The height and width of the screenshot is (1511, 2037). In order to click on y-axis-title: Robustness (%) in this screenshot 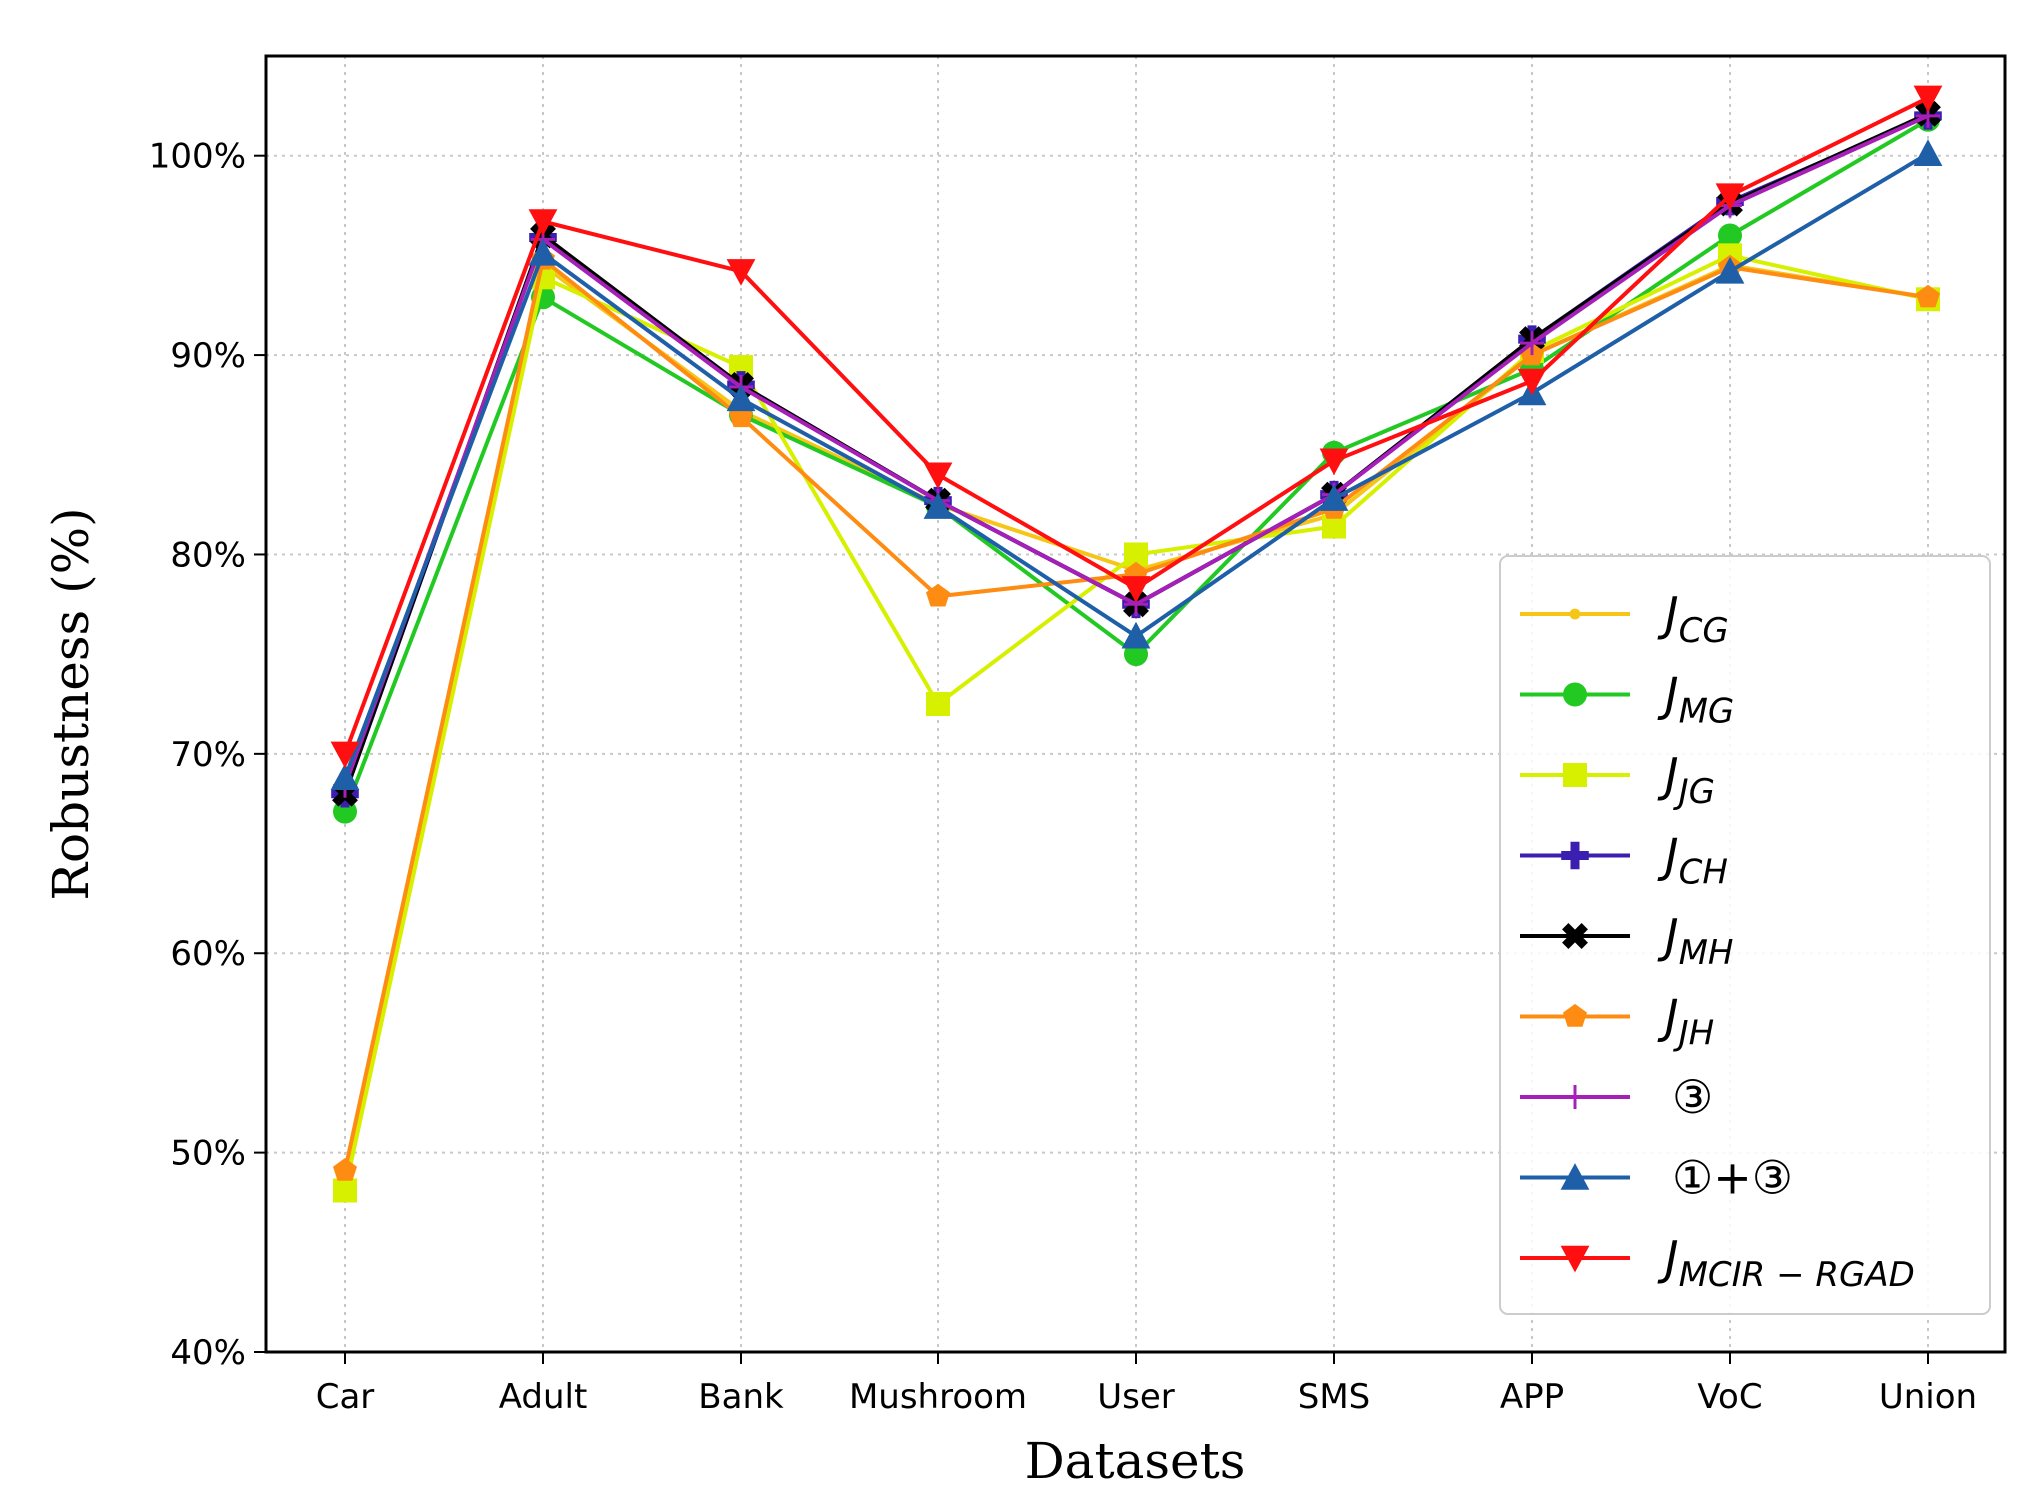, I will do `click(71, 703)`.